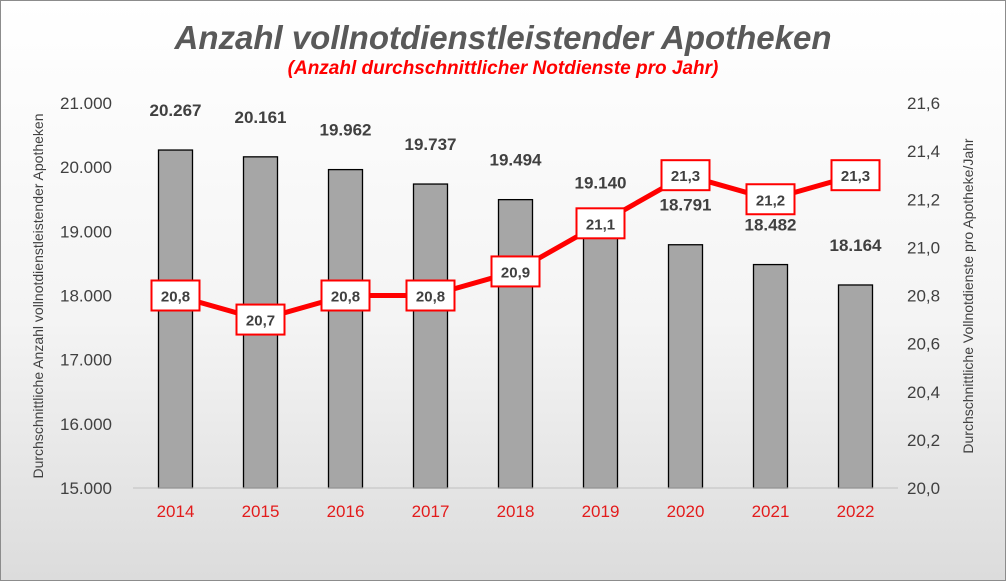 The height and width of the screenshot is (585, 1006). I want to click on bar-data-label: 19.962, so click(346, 130).